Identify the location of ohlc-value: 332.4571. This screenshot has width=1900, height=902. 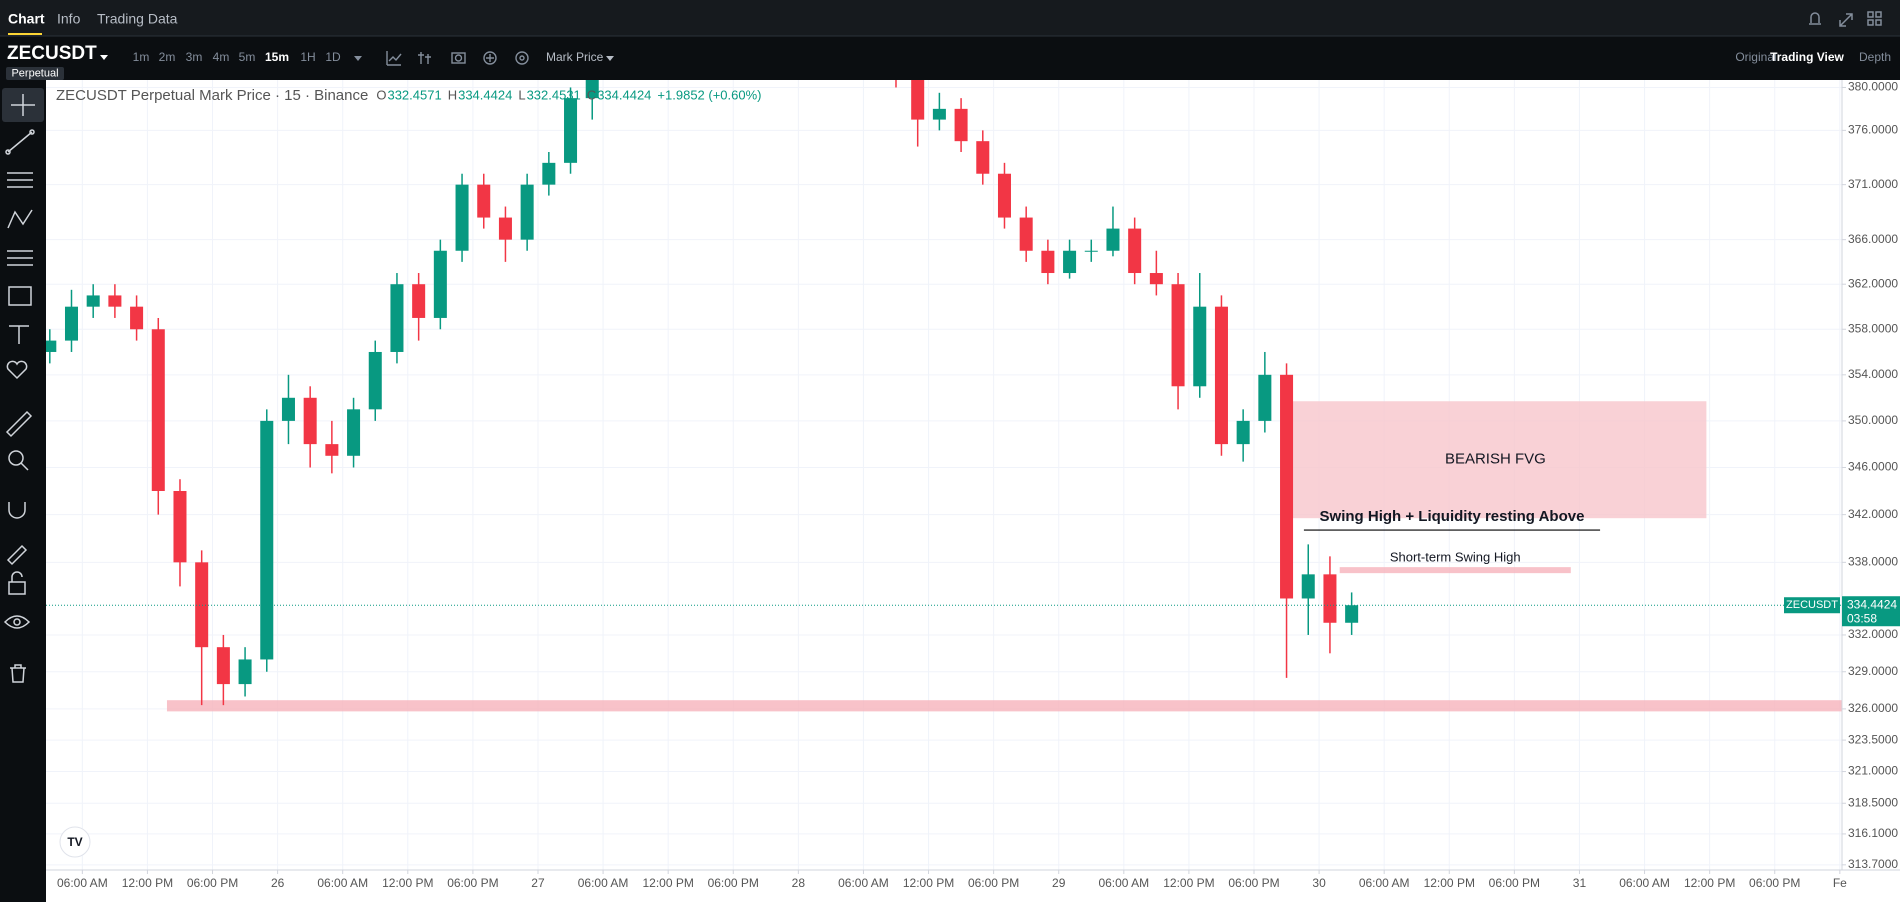
(414, 94).